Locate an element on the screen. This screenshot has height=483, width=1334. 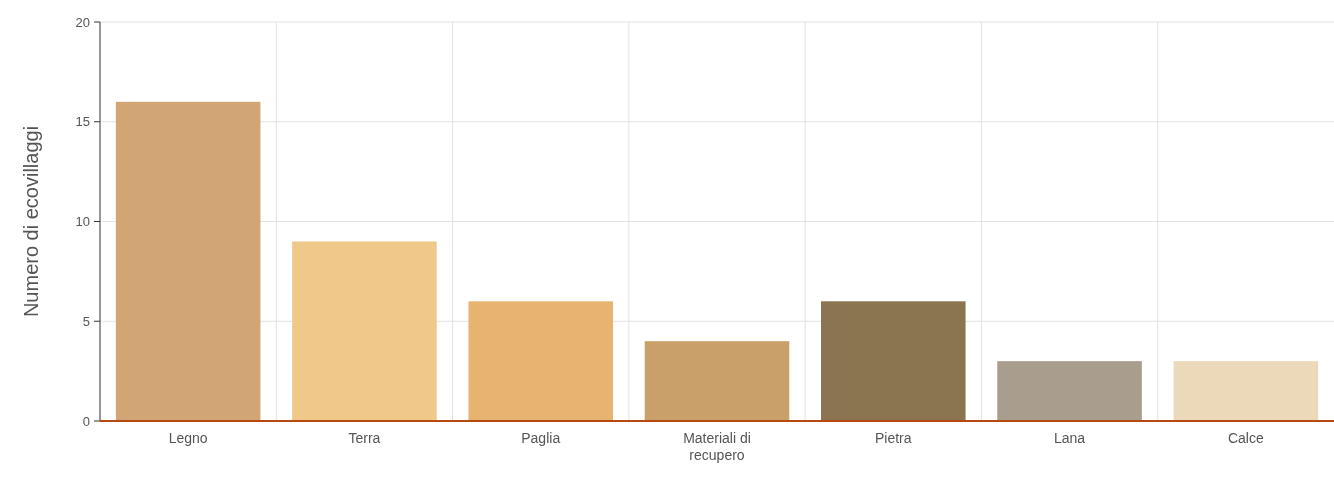
y-tick-label: 0 is located at coordinates (86, 421).